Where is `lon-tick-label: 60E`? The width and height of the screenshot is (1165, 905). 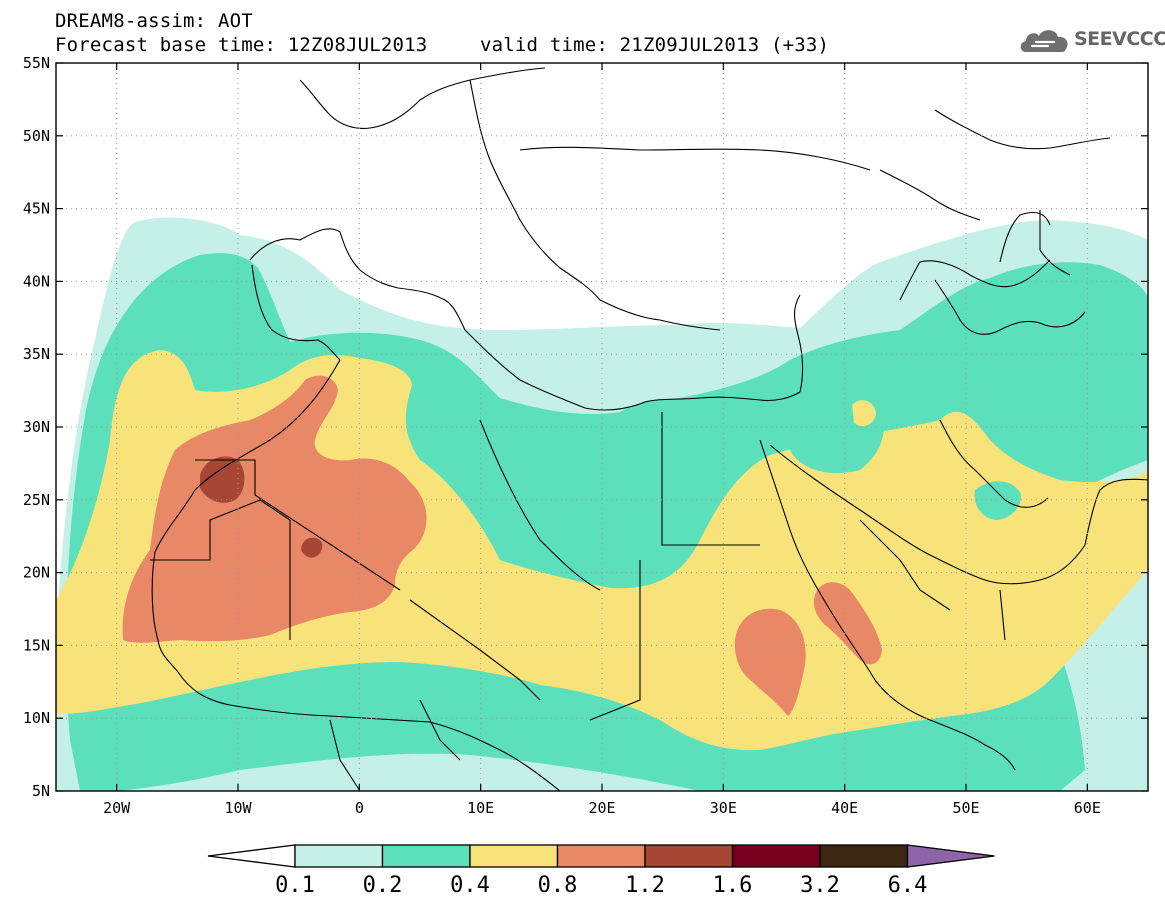
lon-tick-label: 60E is located at coordinates (1087, 808).